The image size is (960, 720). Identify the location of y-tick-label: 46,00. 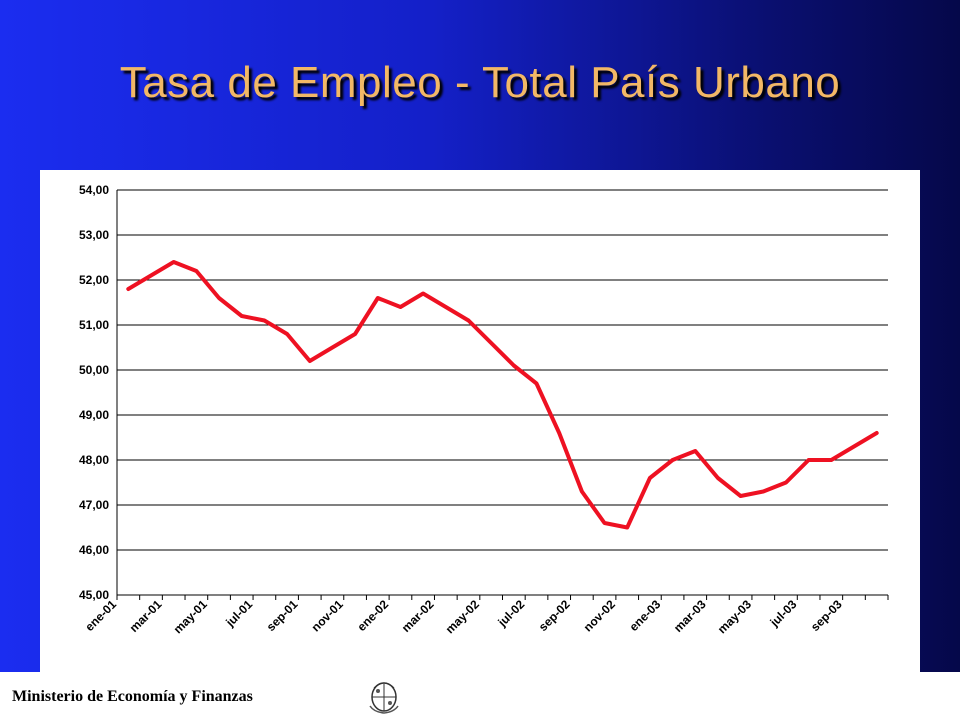
(94, 550).